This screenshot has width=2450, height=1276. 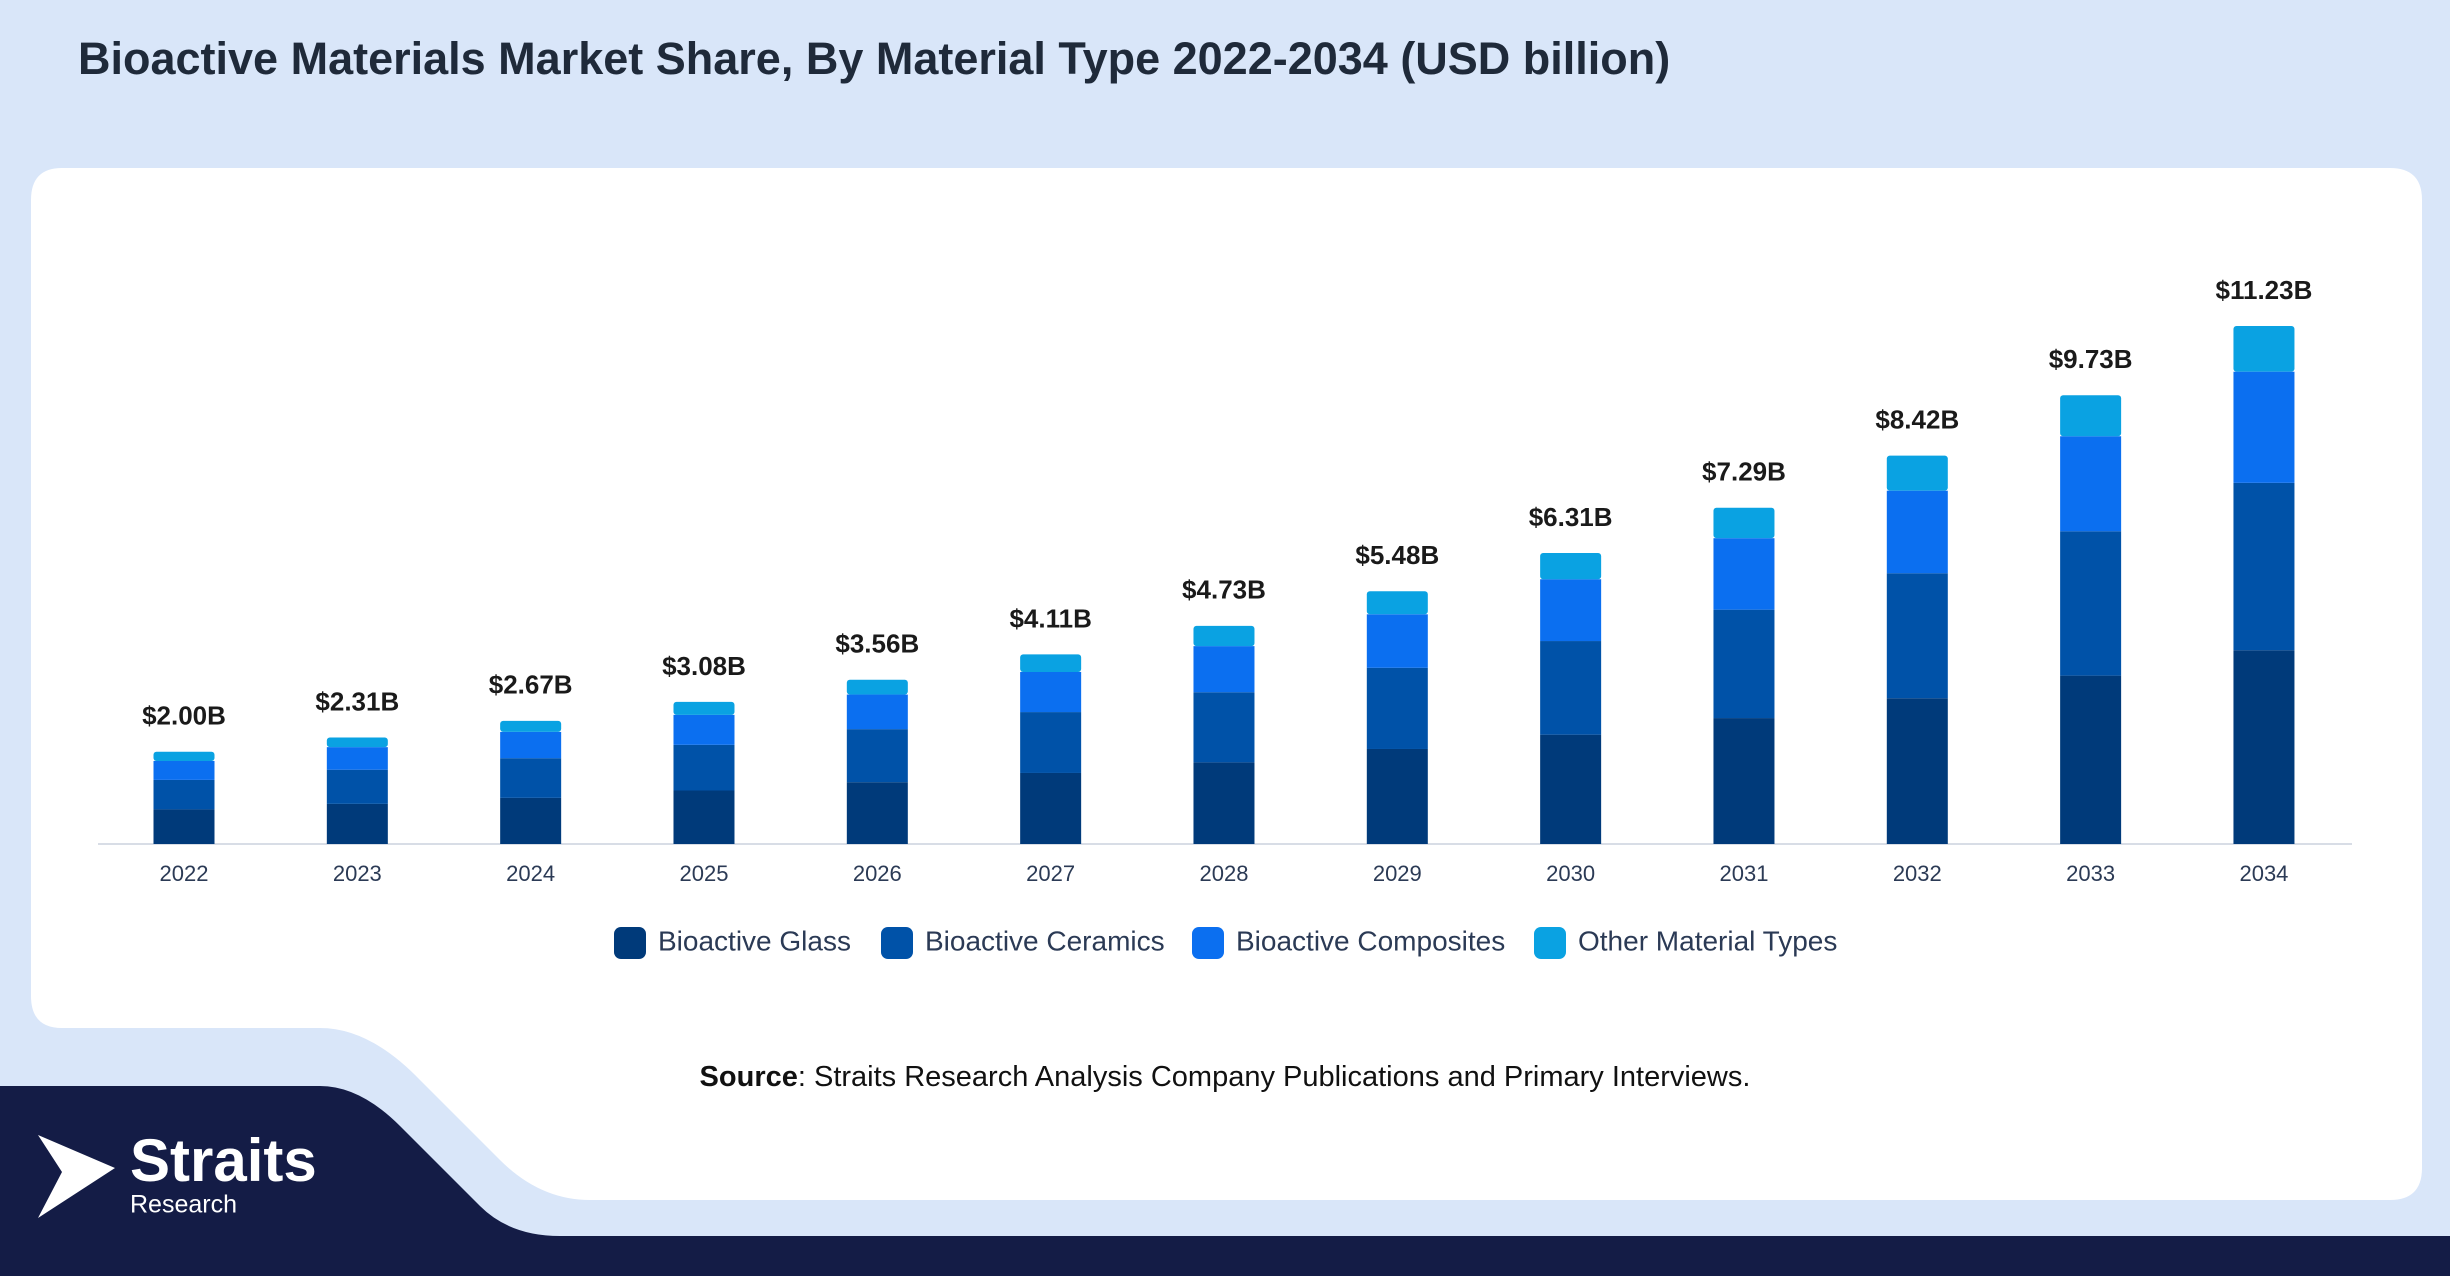 I want to click on total-label: $8.42B, so click(x=1917, y=419).